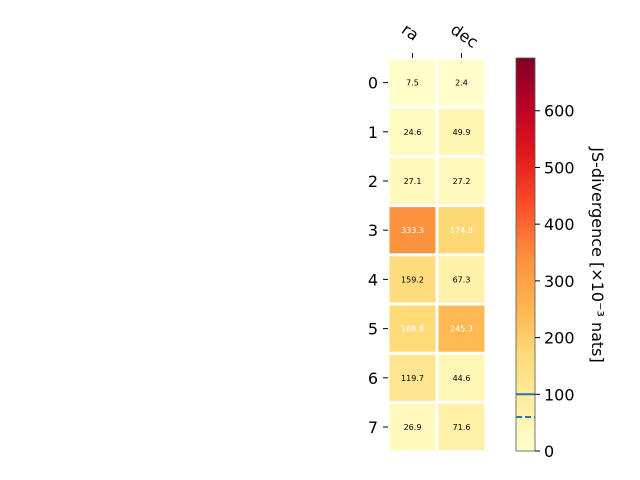 The height and width of the screenshot is (480, 640). I want to click on colorbar-tick-label: 100, so click(559, 394).